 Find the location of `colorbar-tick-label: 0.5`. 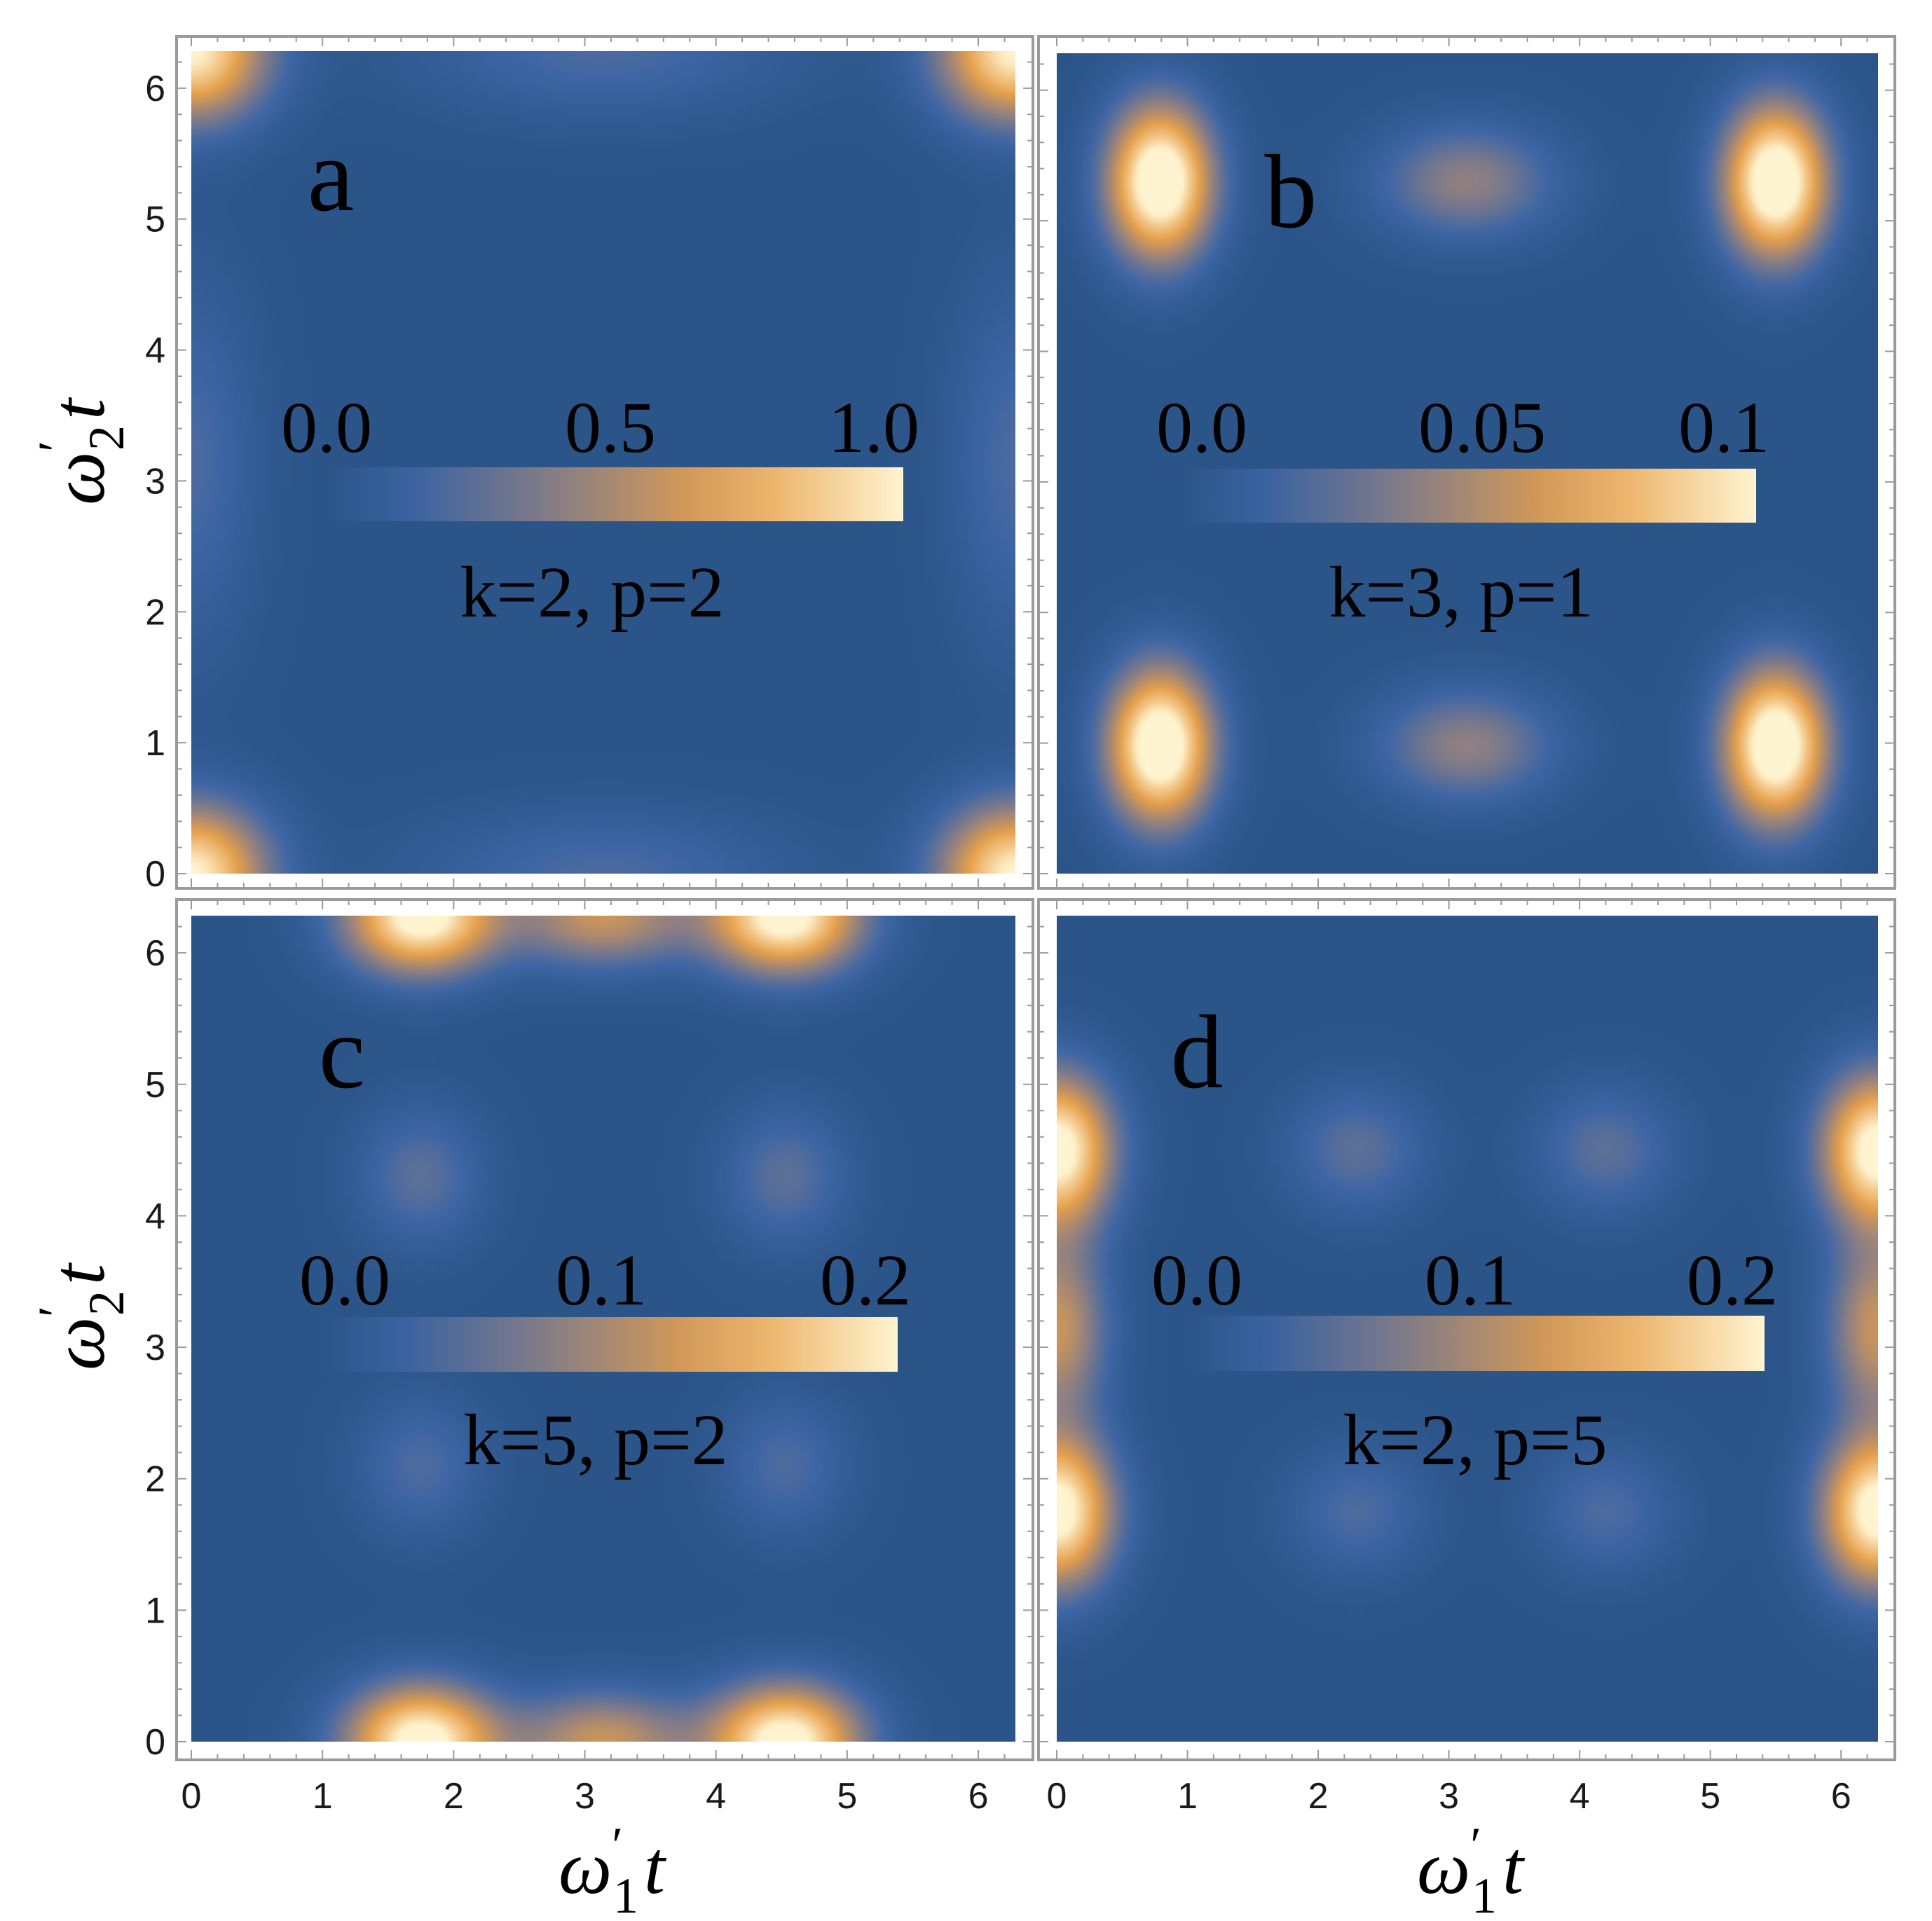

colorbar-tick-label: 0.5 is located at coordinates (611, 428).